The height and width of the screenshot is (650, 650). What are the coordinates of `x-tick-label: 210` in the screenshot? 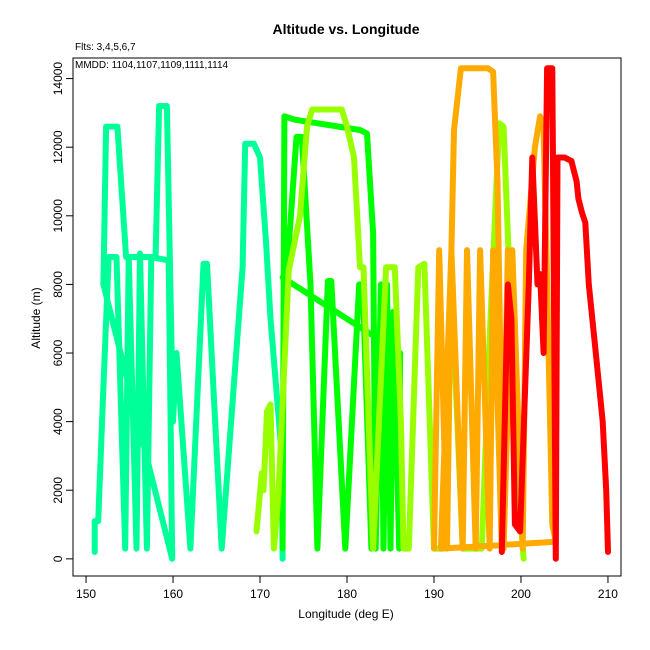 It's located at (608, 594).